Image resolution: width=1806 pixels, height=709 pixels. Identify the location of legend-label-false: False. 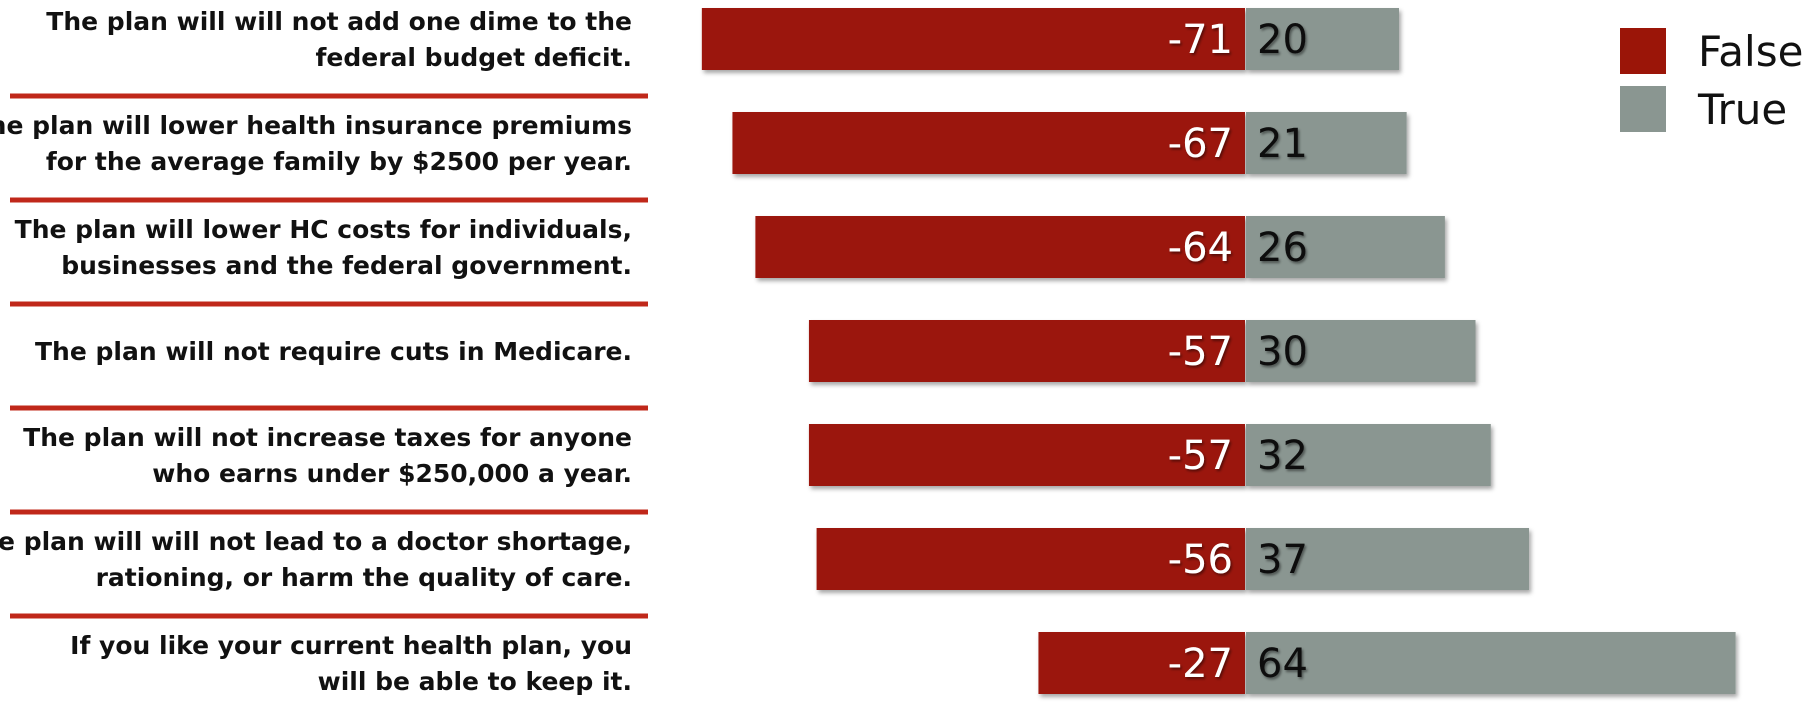
(1750, 51).